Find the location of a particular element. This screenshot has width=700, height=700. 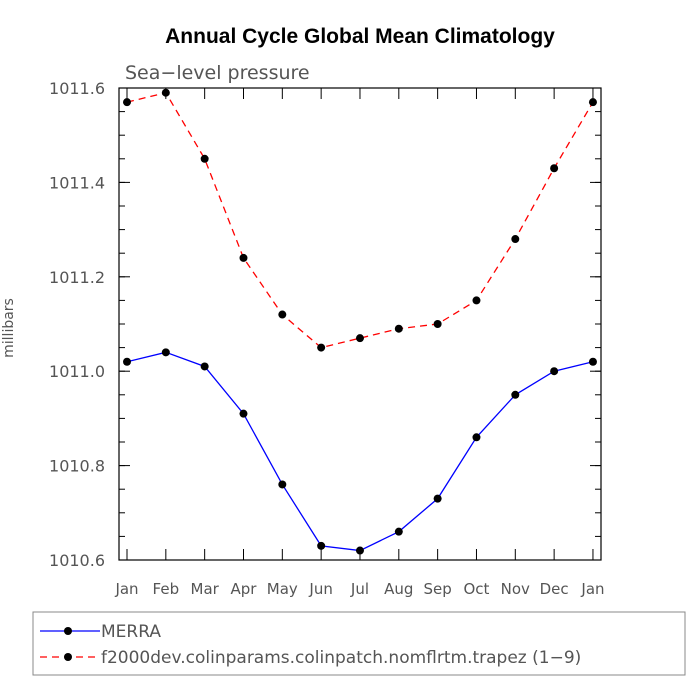

legend-box is located at coordinates (359, 643).